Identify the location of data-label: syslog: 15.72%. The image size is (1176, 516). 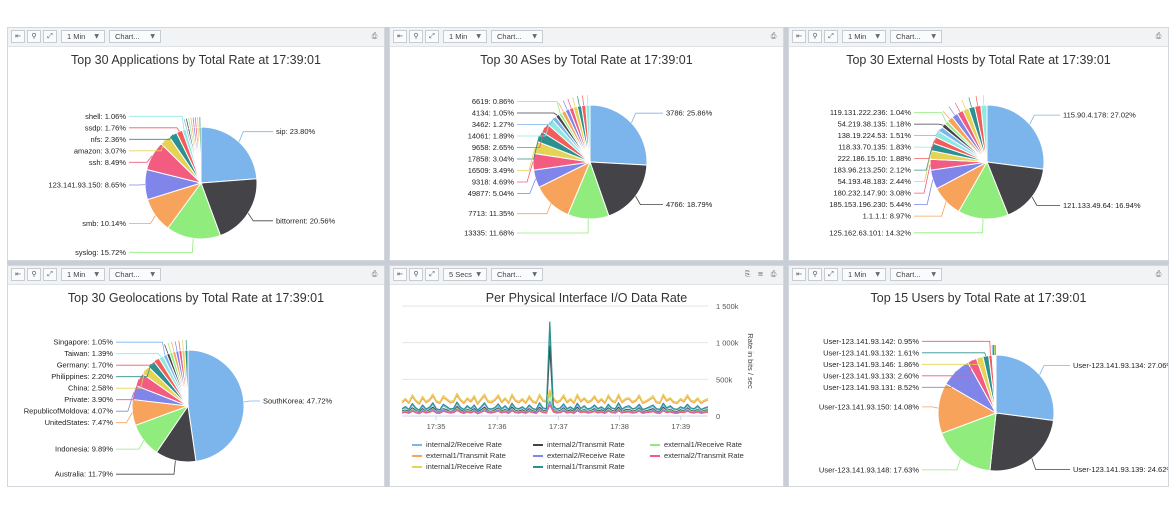
(100, 252).